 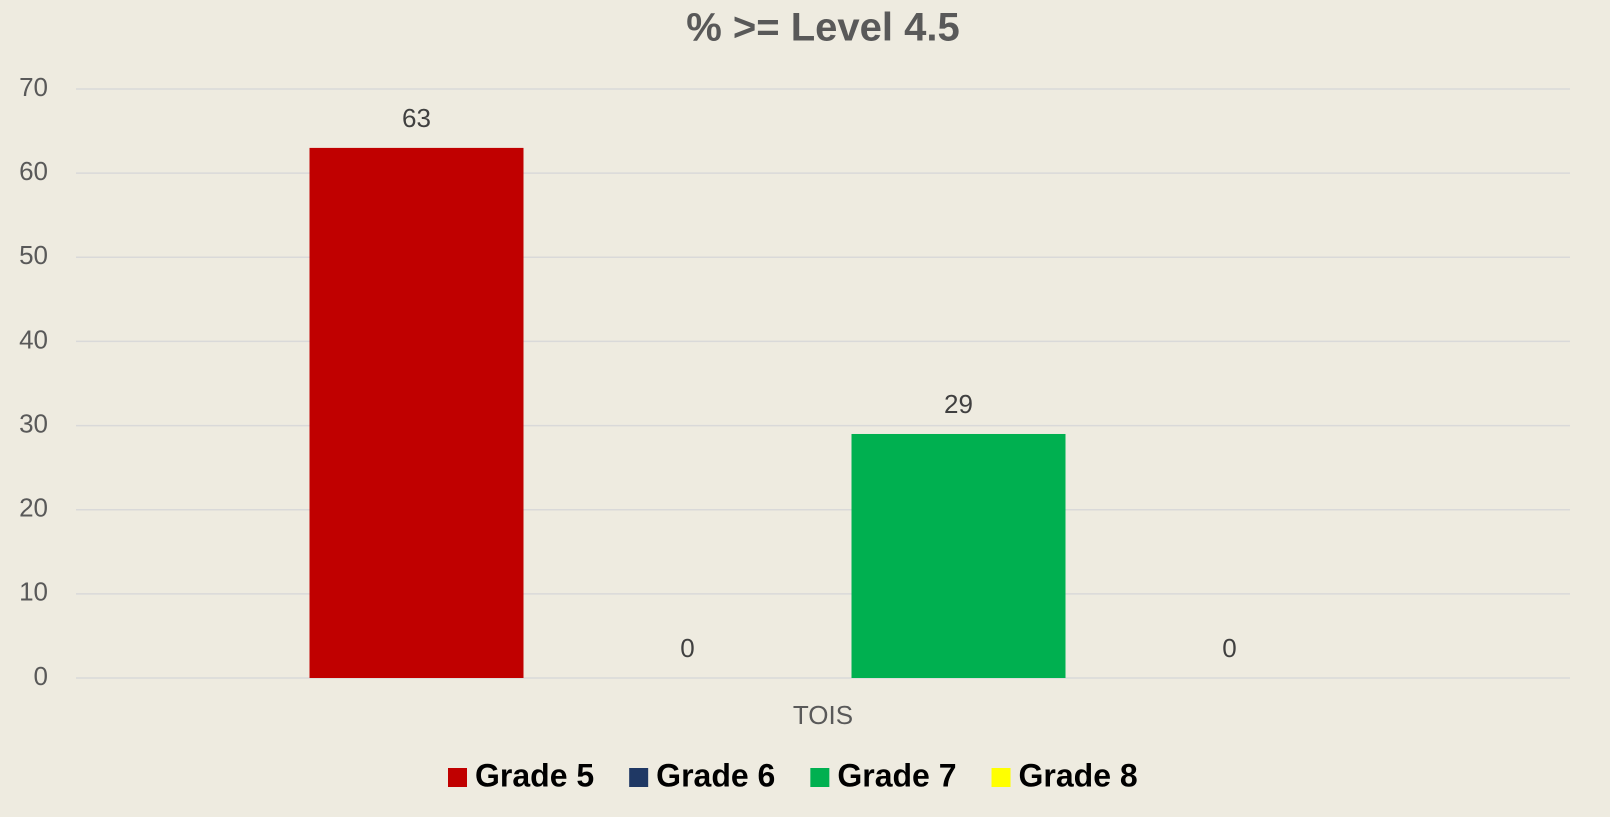 I want to click on x-tick-label: TOIS, so click(x=823, y=715).